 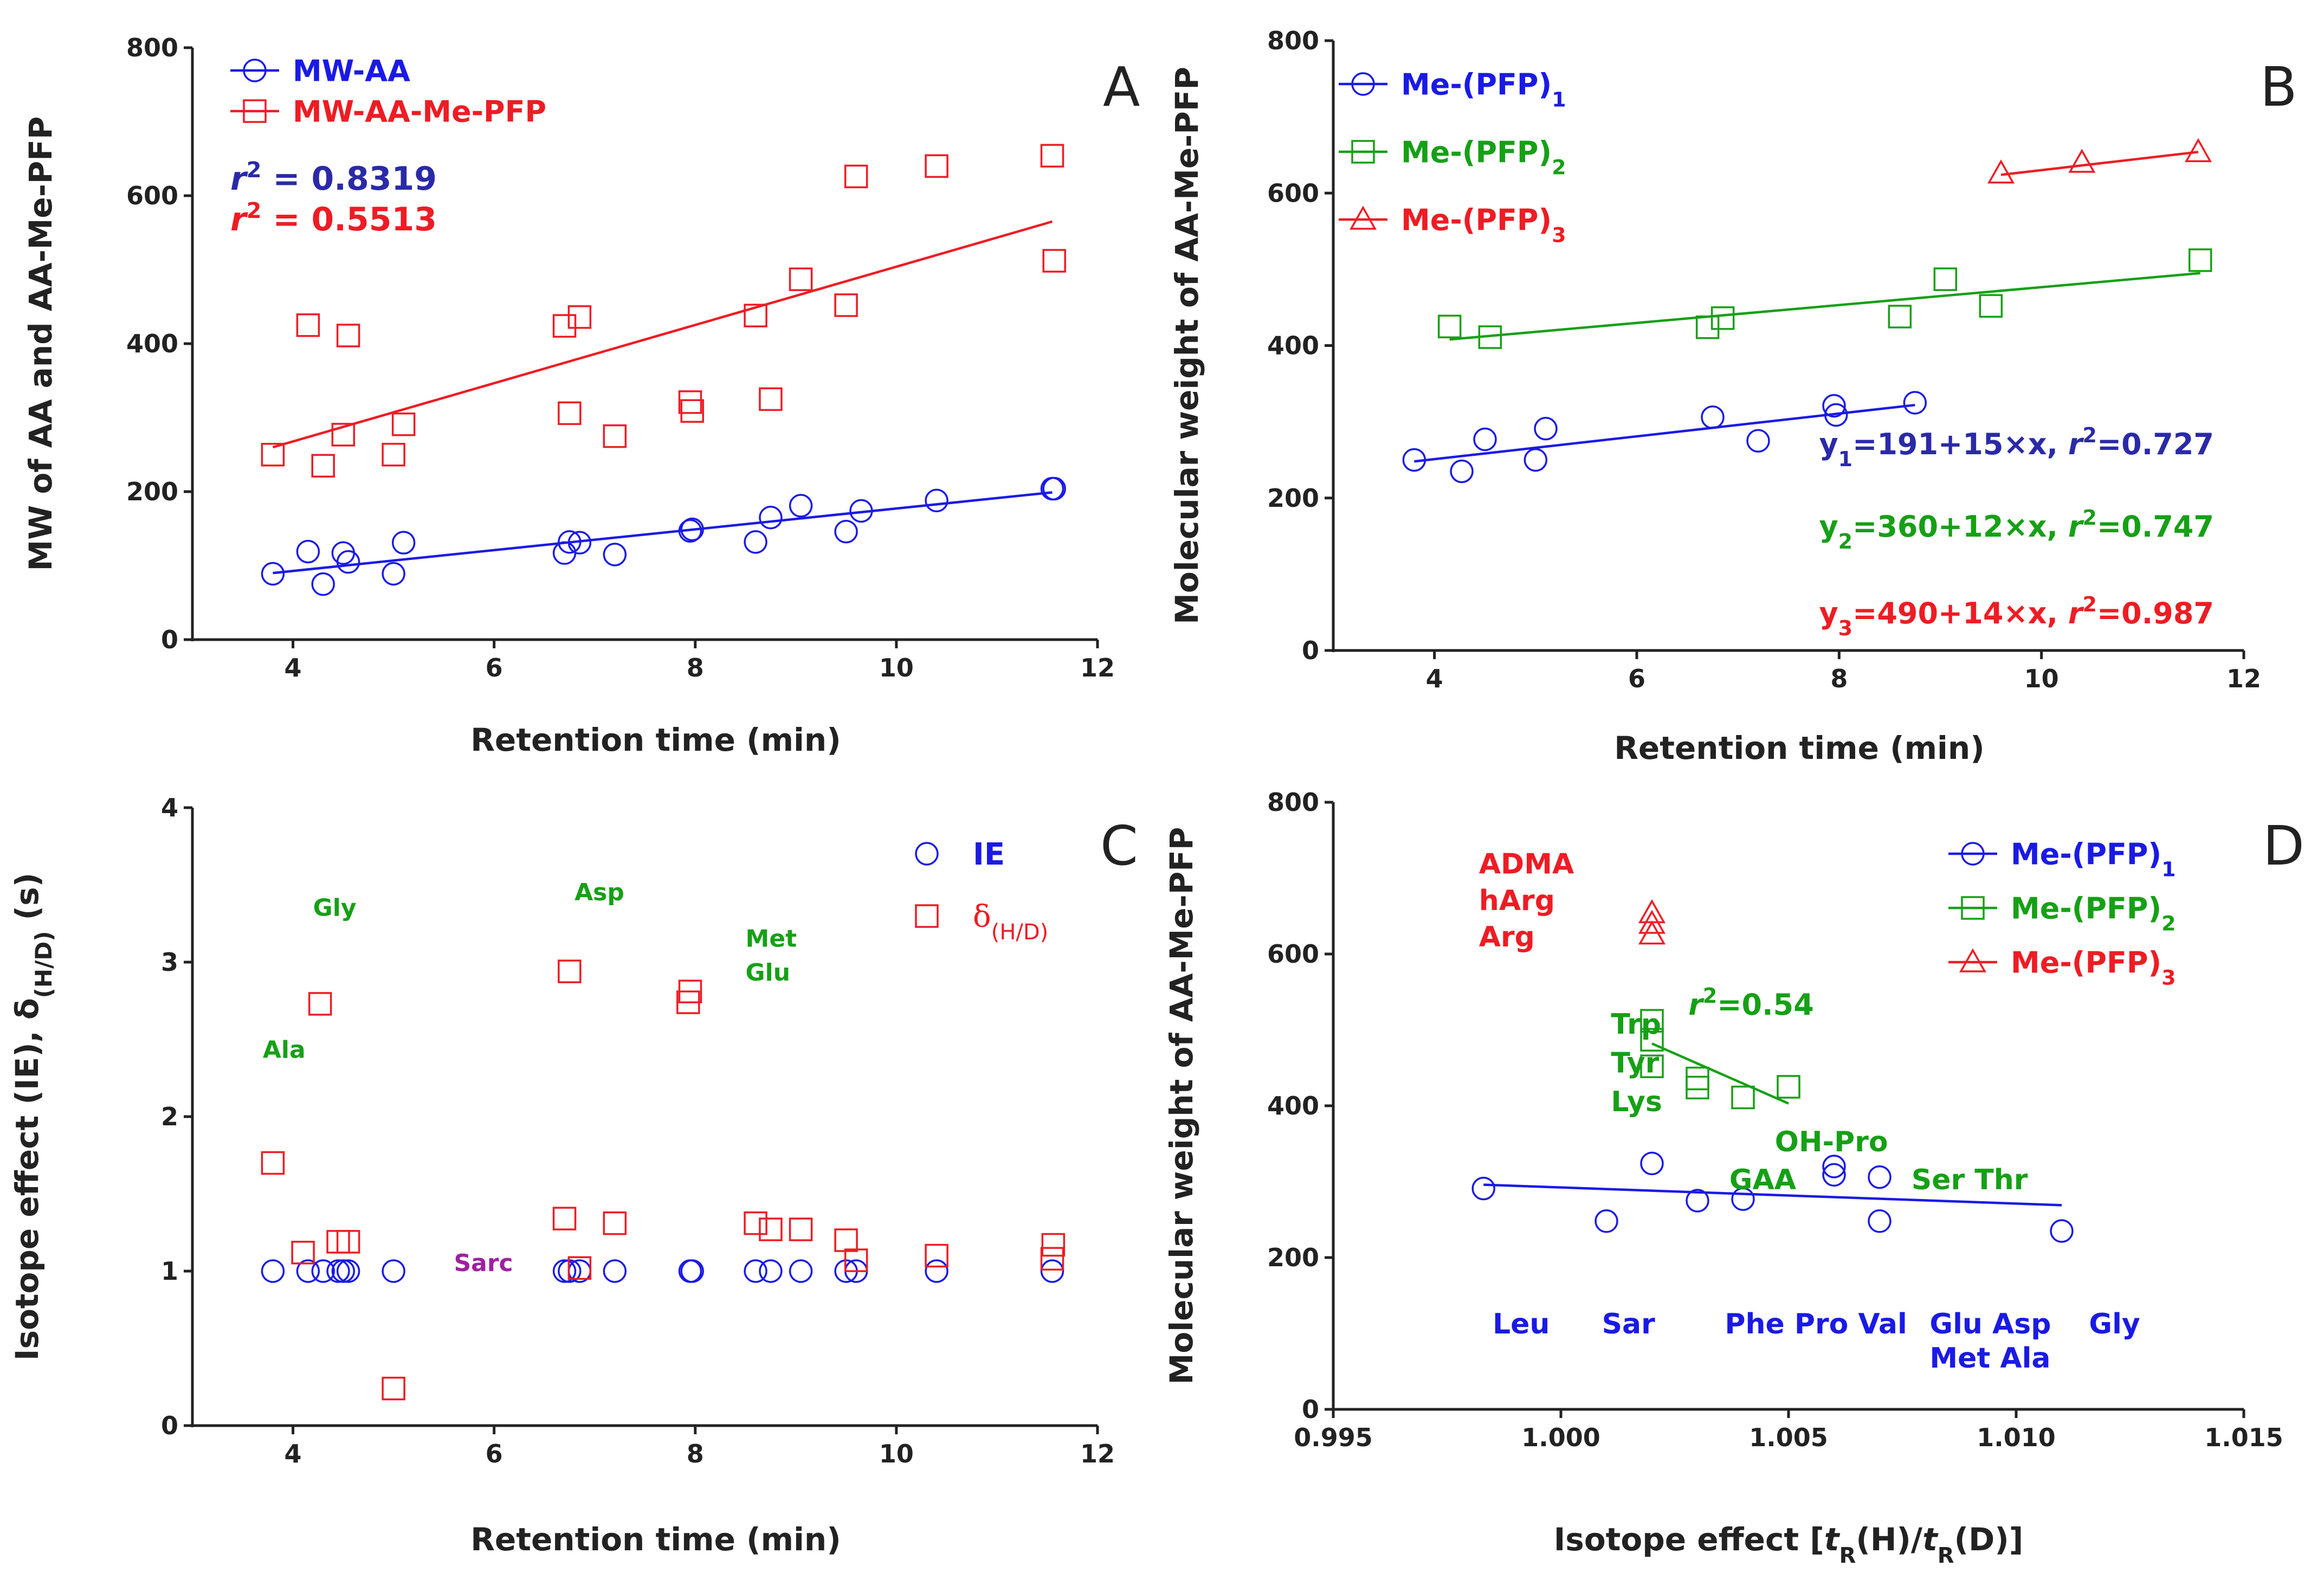 What do you see at coordinates (1293, 193) in the screenshot?
I see `y-tick-label: 600` at bounding box center [1293, 193].